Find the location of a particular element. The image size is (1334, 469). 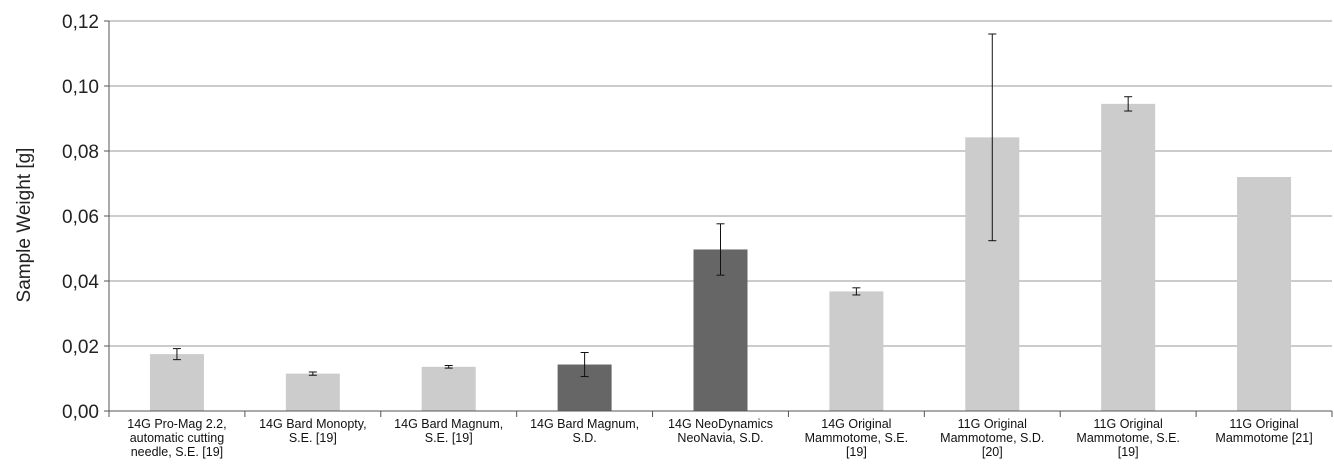

x-category-label: 14G Bard Magnum, S.D. is located at coordinates (584, 431).